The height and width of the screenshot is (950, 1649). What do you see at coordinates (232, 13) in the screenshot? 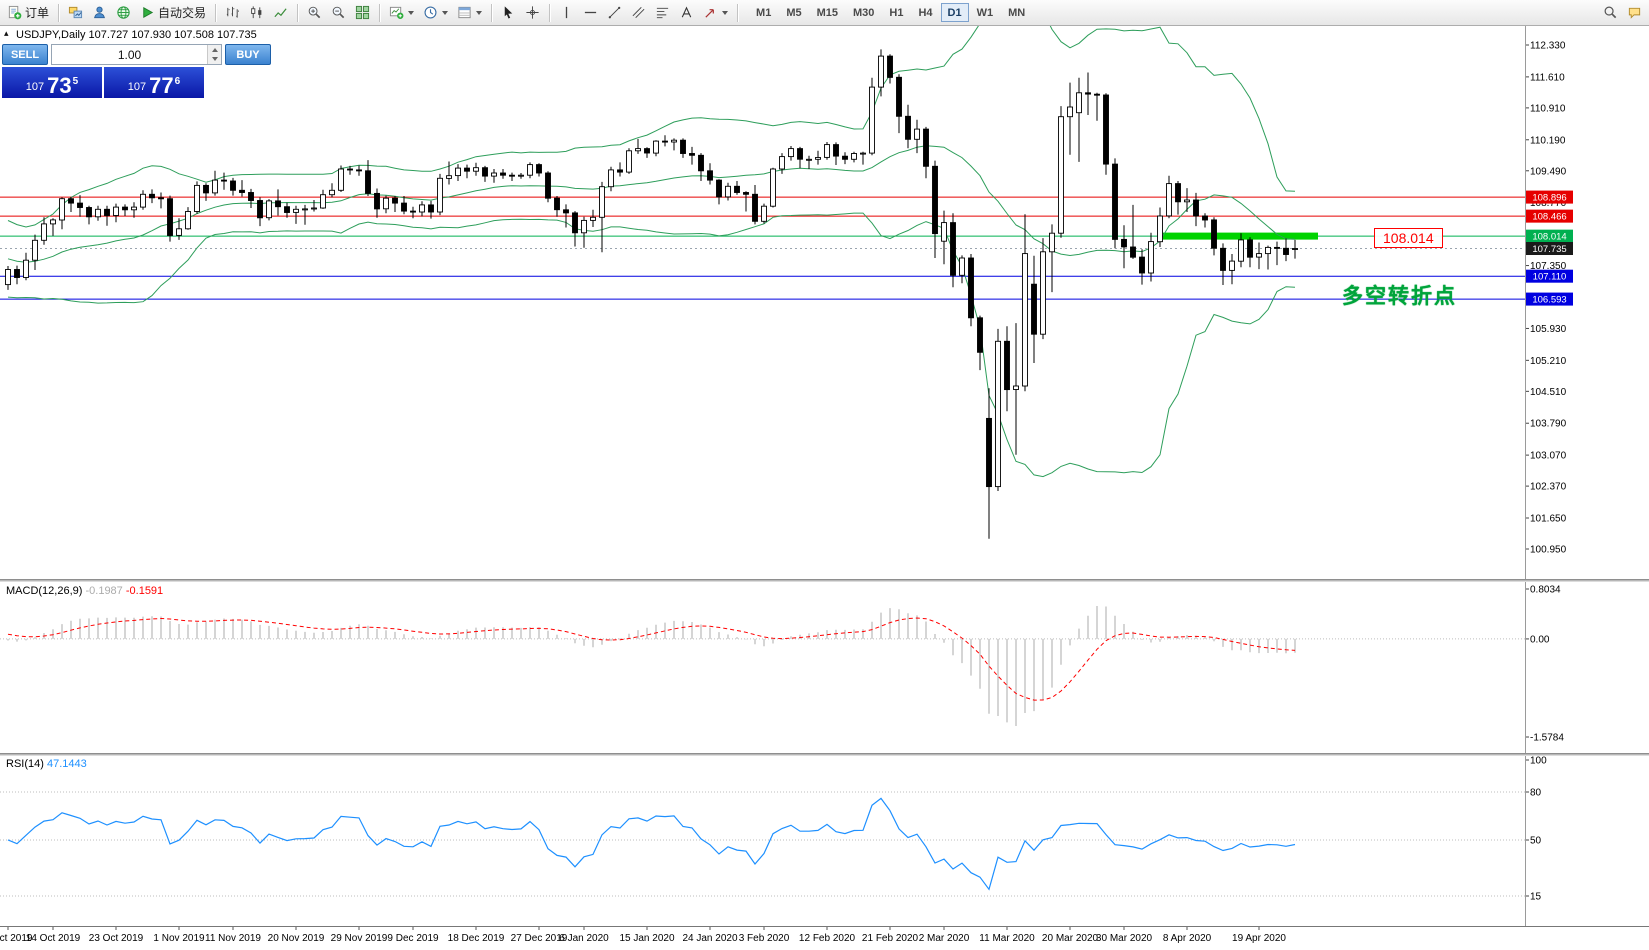
I see `bar-chart-button` at bounding box center [232, 13].